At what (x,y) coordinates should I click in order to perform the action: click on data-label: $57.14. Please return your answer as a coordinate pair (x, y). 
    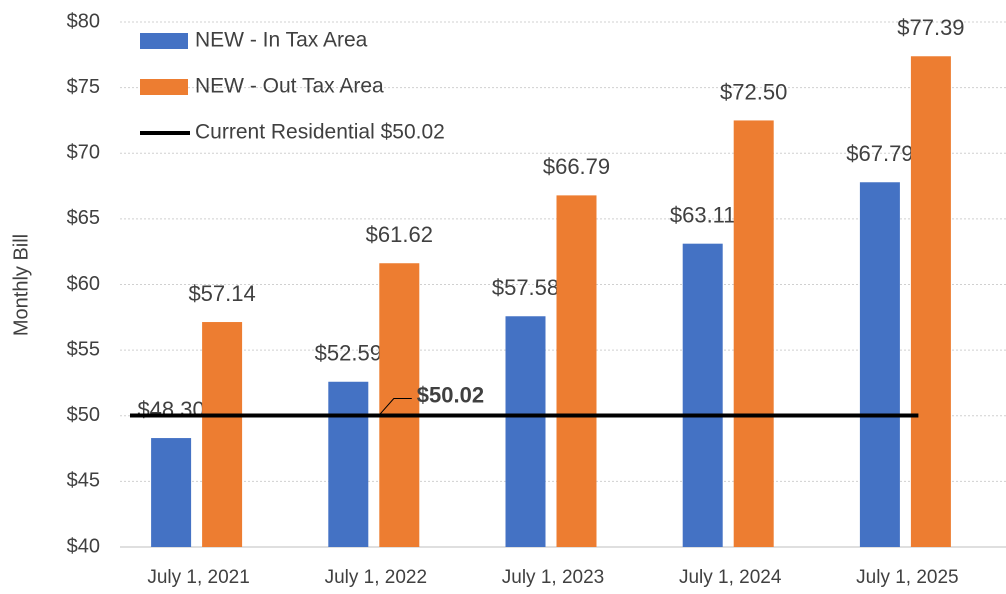
    Looking at the image, I should click on (221, 293).